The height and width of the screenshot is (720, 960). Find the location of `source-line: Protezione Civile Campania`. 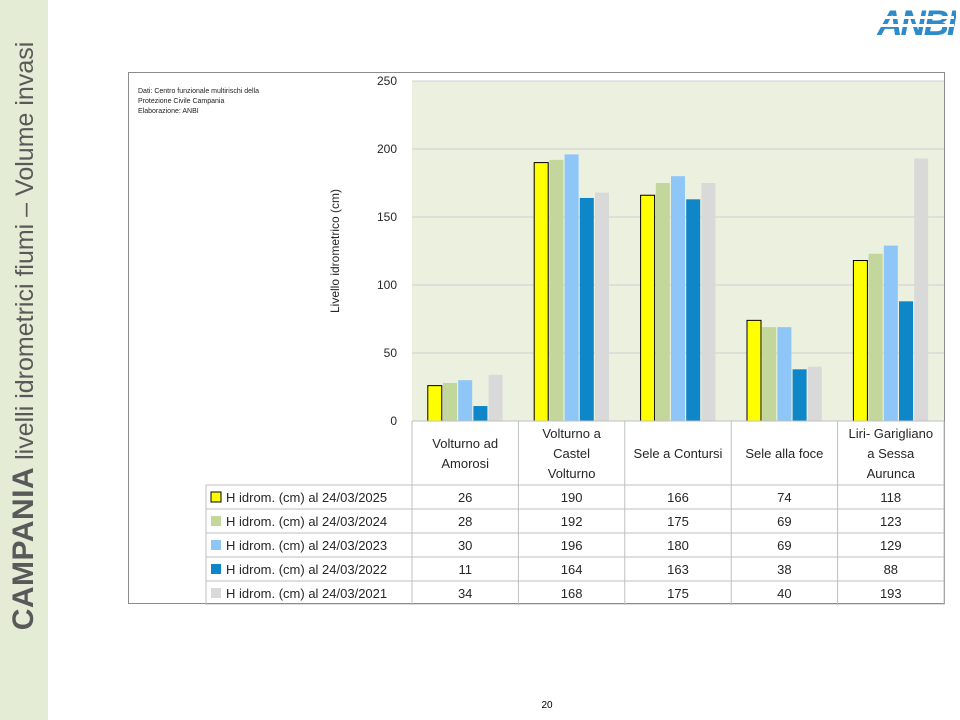

source-line: Protezione Civile Campania is located at coordinates (181, 101).